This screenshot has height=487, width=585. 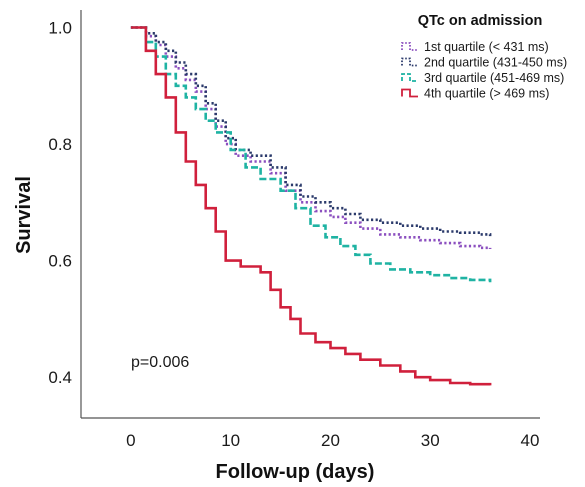 What do you see at coordinates (480, 21) in the screenshot?
I see `legend-title: QTc on admission` at bounding box center [480, 21].